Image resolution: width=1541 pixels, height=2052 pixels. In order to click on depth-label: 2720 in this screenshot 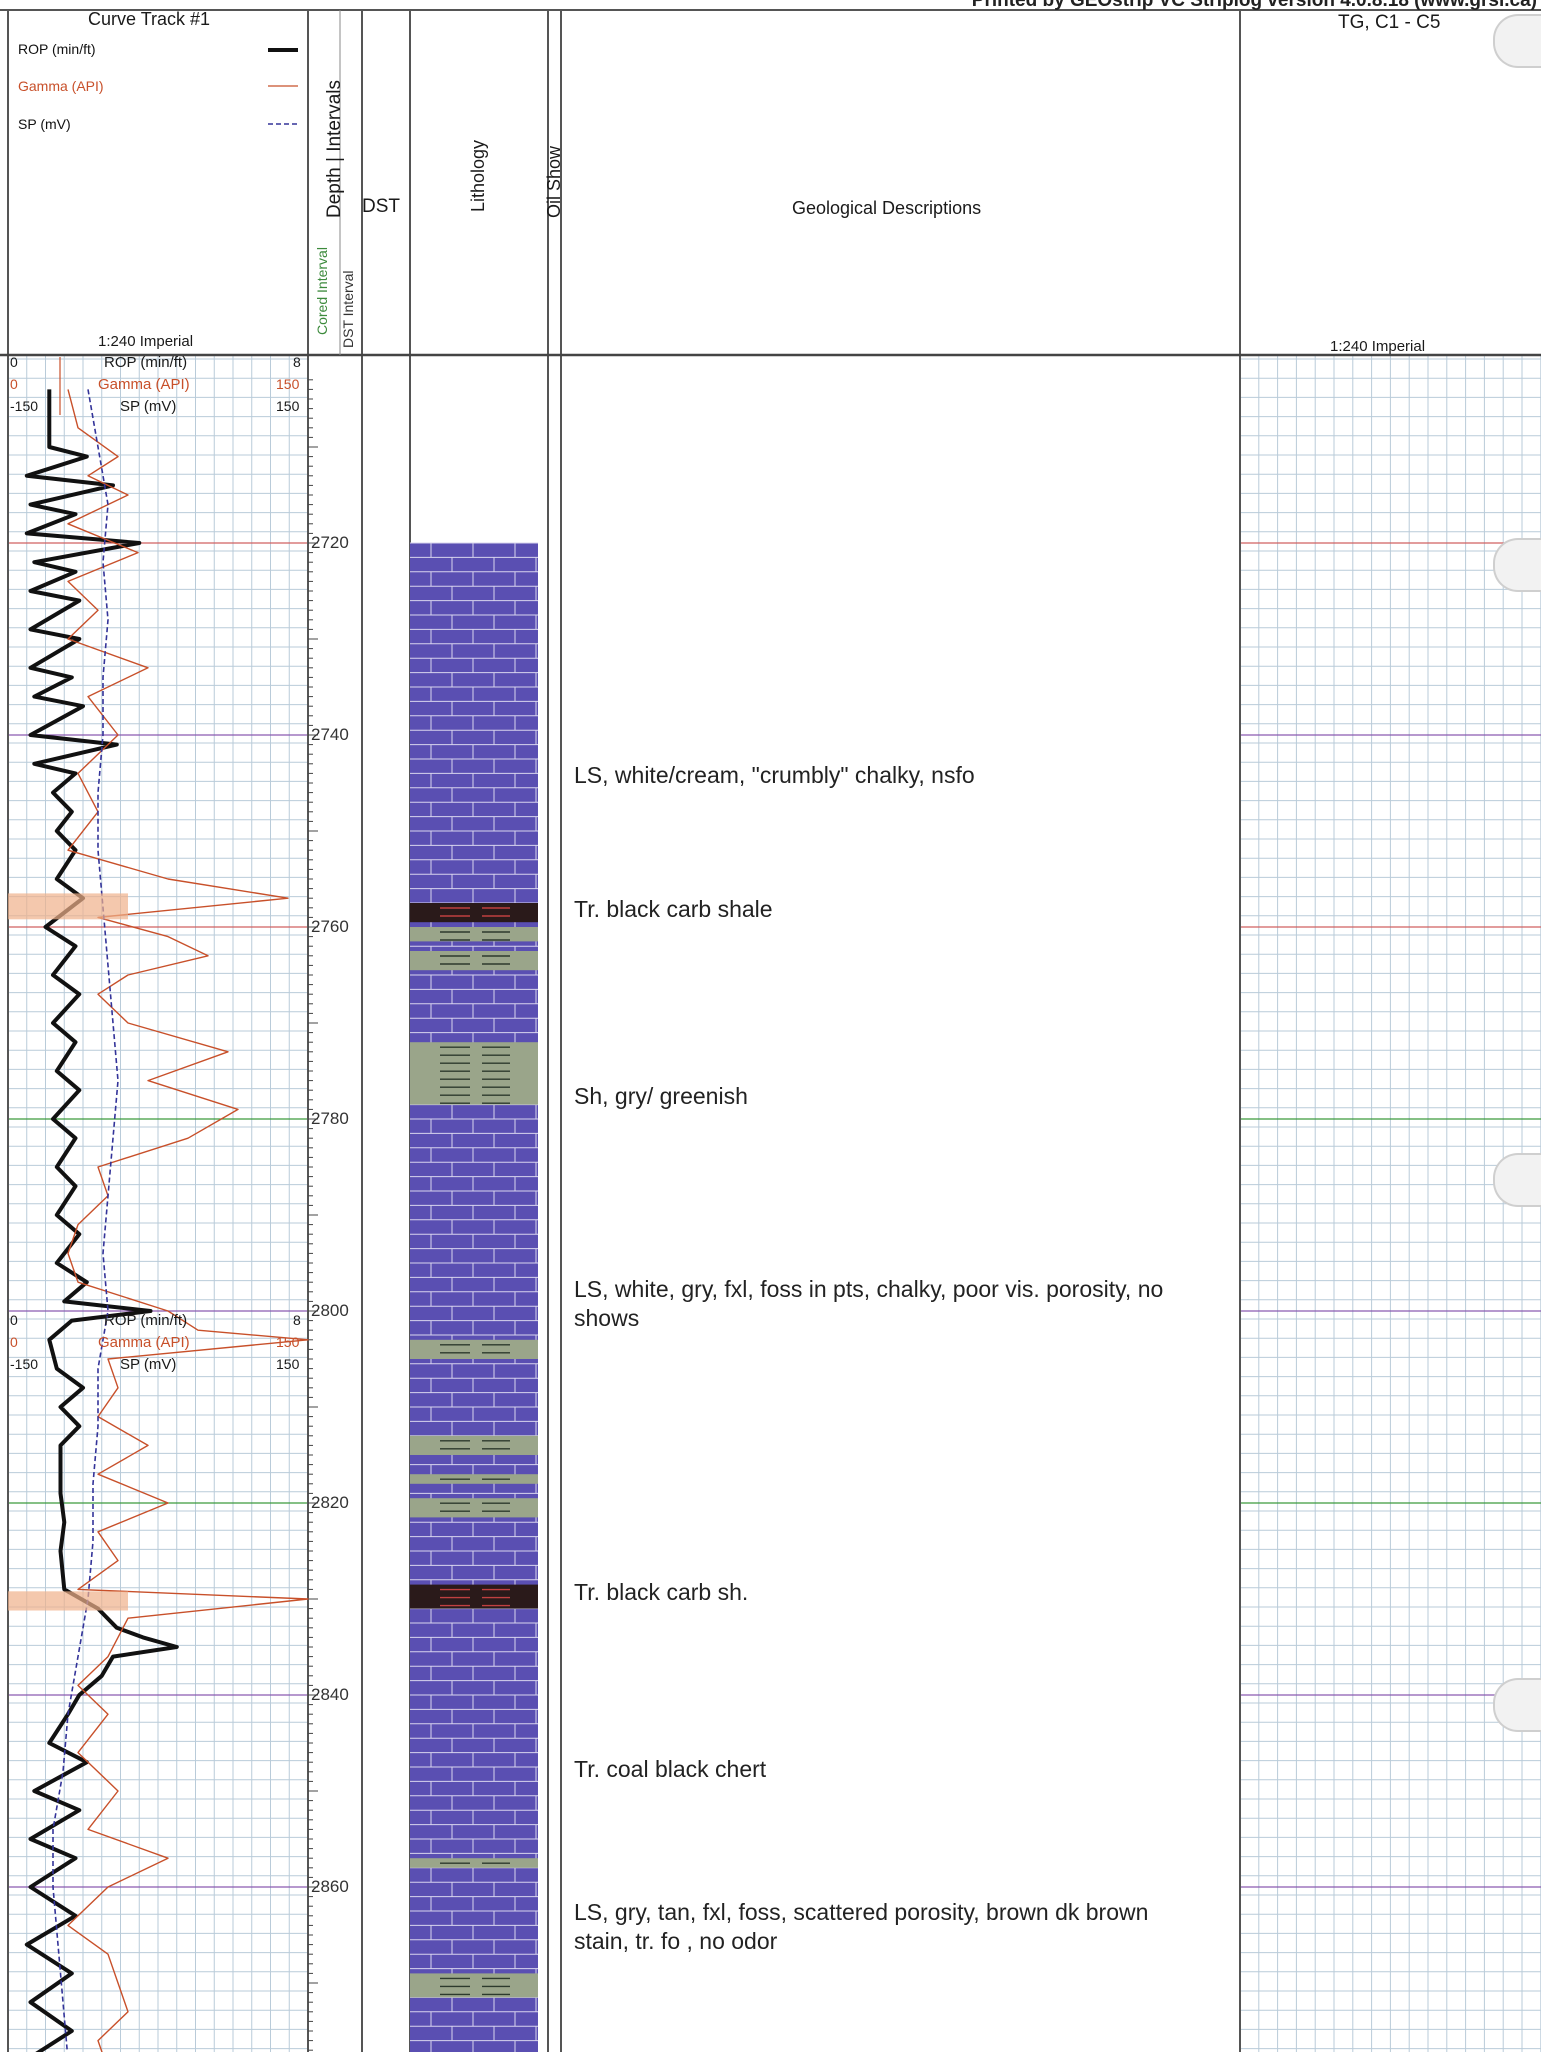, I will do `click(330, 542)`.